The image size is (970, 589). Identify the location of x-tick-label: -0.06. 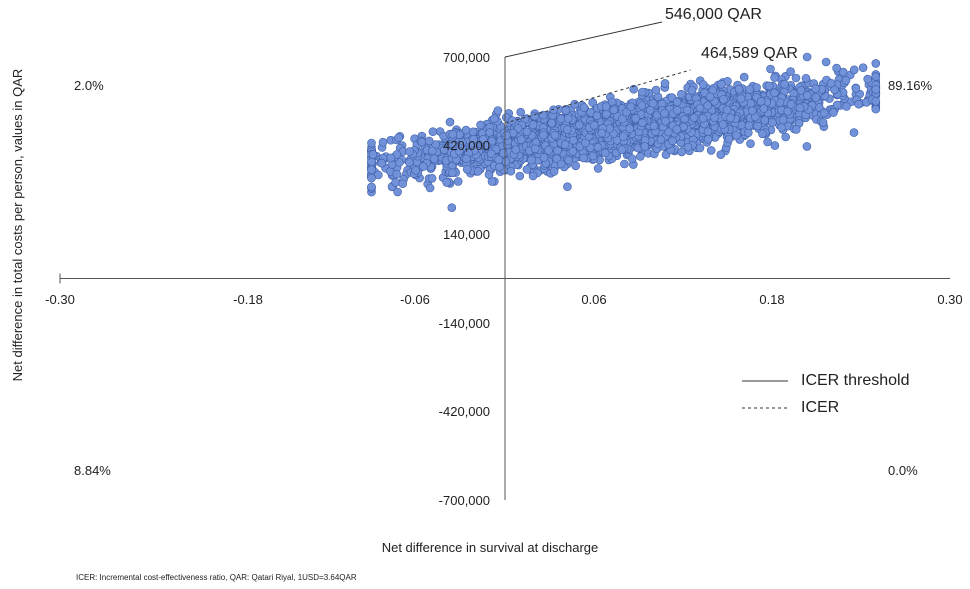
(415, 299).